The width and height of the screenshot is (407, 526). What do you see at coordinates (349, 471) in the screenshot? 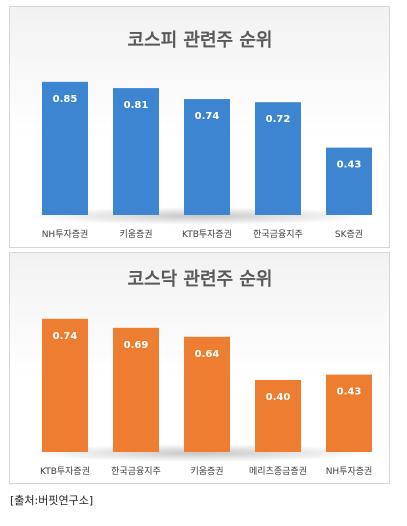
I see `kosdaq-category-label-5: NH투자증권` at bounding box center [349, 471].